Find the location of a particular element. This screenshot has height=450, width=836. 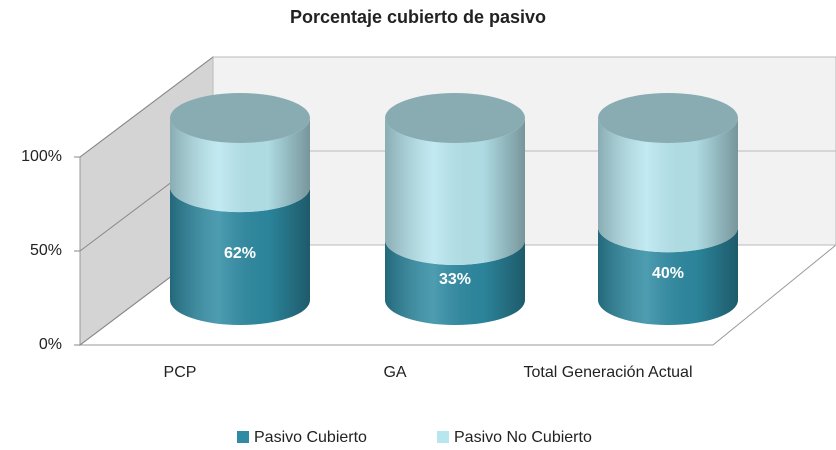

y-tick-label: 0% is located at coordinates (50, 344).